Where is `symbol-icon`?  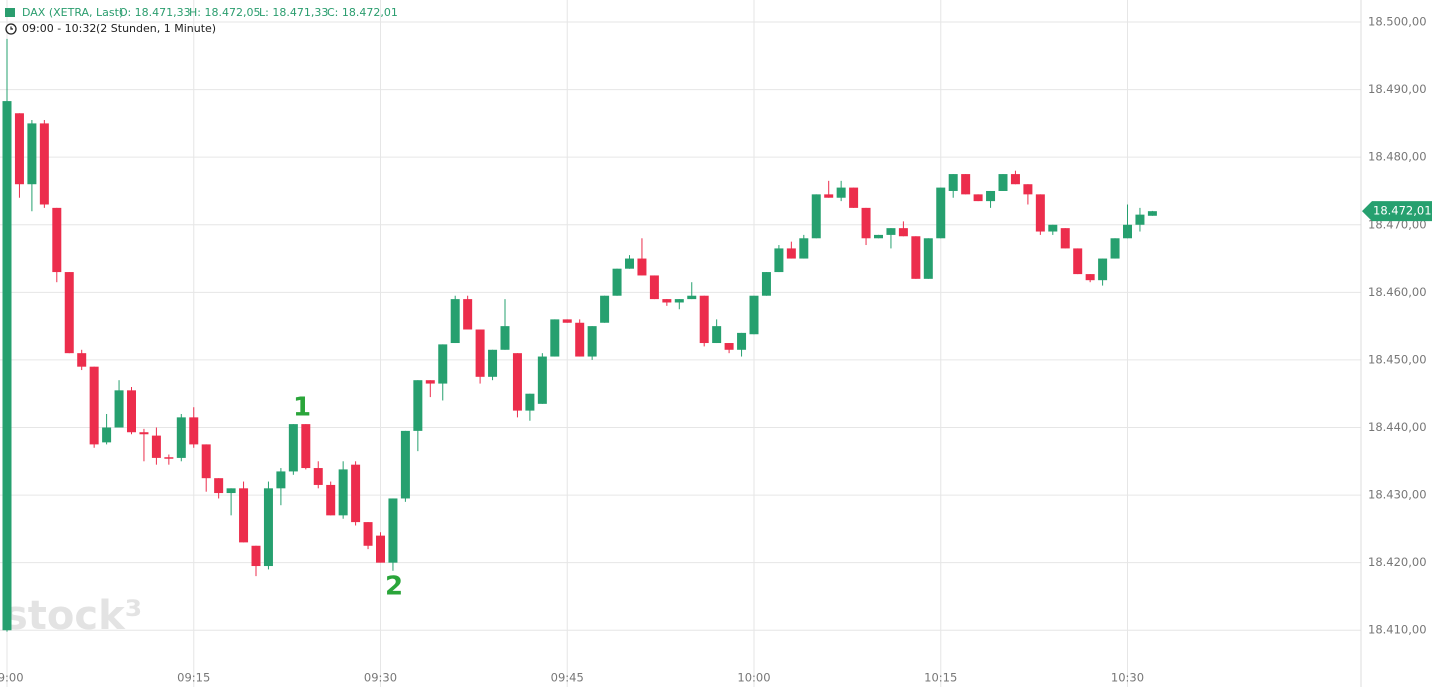 symbol-icon is located at coordinates (10, 12).